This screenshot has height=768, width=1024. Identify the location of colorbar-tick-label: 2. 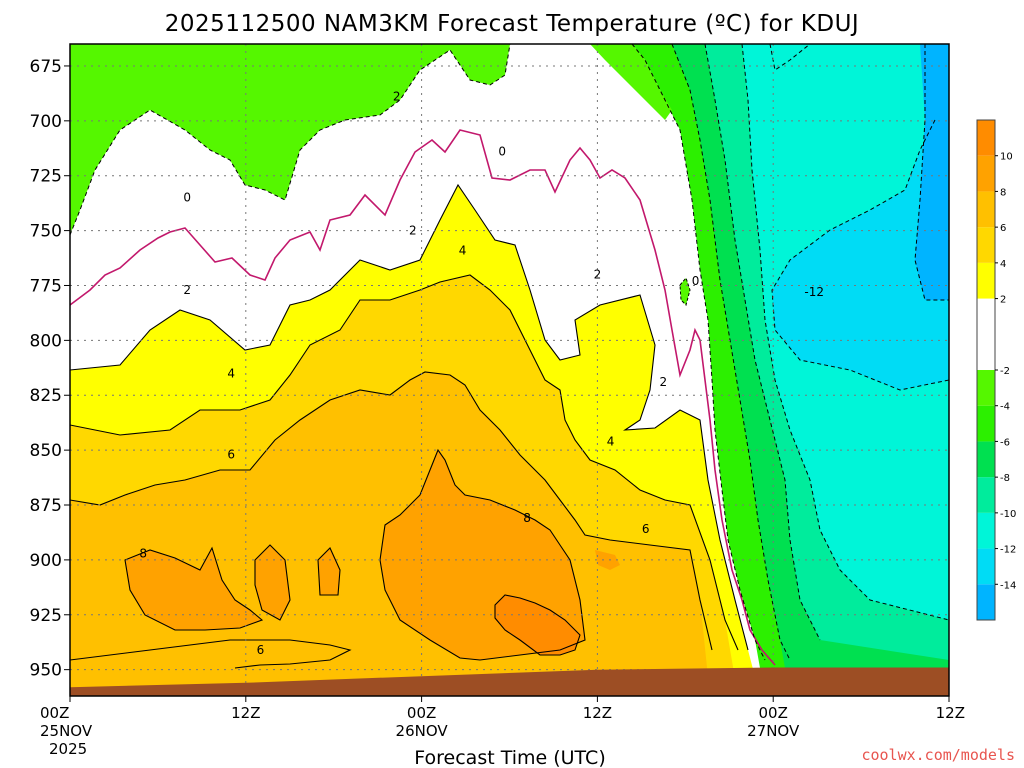
(1003, 300).